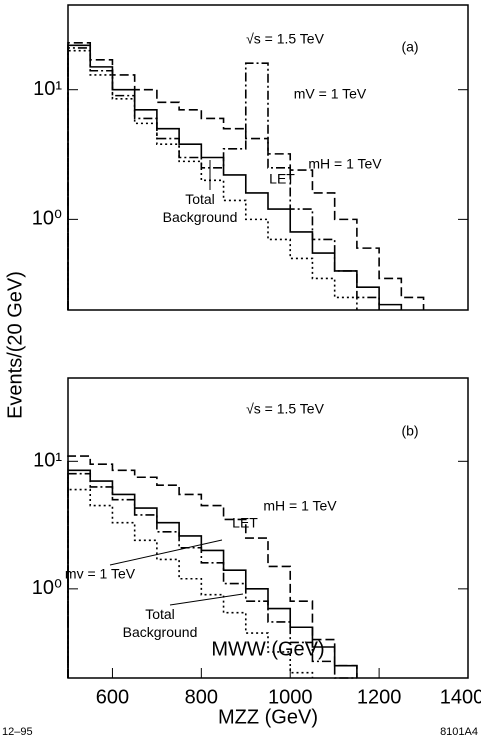 The height and width of the screenshot is (743, 481). Describe the element at coordinates (379, 697) in the screenshot. I see `x-tick-label: 1200` at that location.